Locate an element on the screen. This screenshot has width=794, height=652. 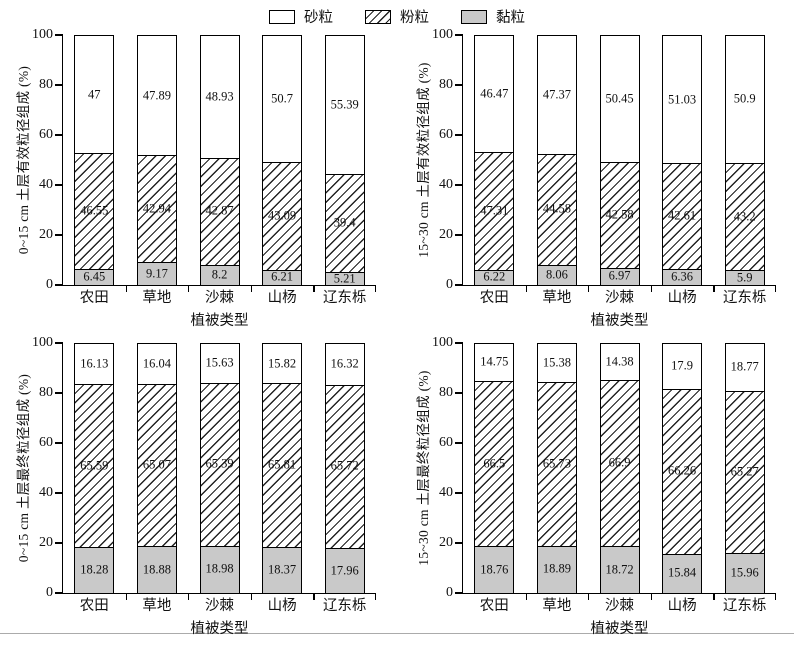
value-label-silt: 65.59 is located at coordinates (94, 465).